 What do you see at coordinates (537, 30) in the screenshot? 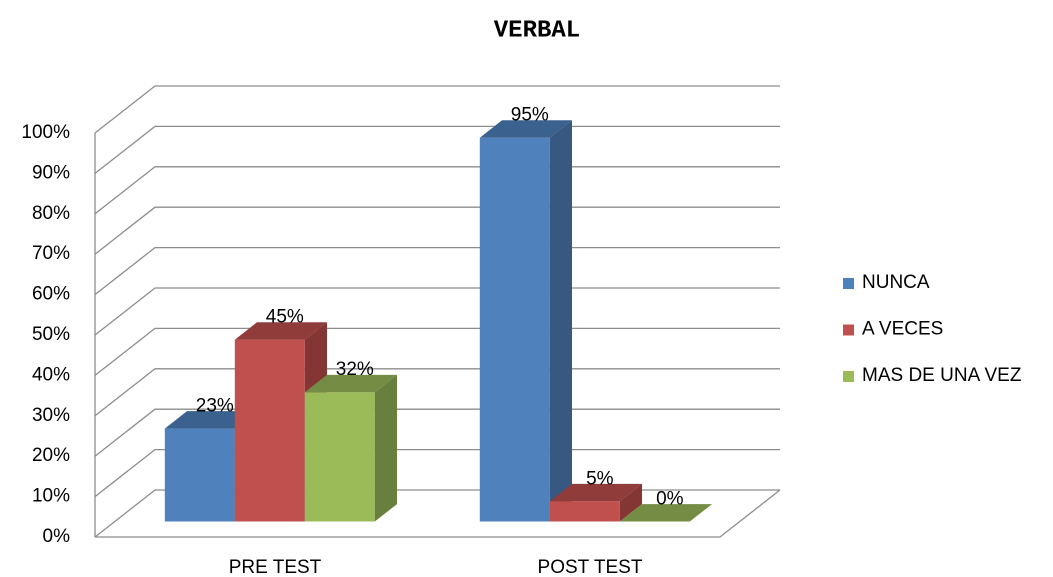
I see `chart-title: VERBAL` at bounding box center [537, 30].